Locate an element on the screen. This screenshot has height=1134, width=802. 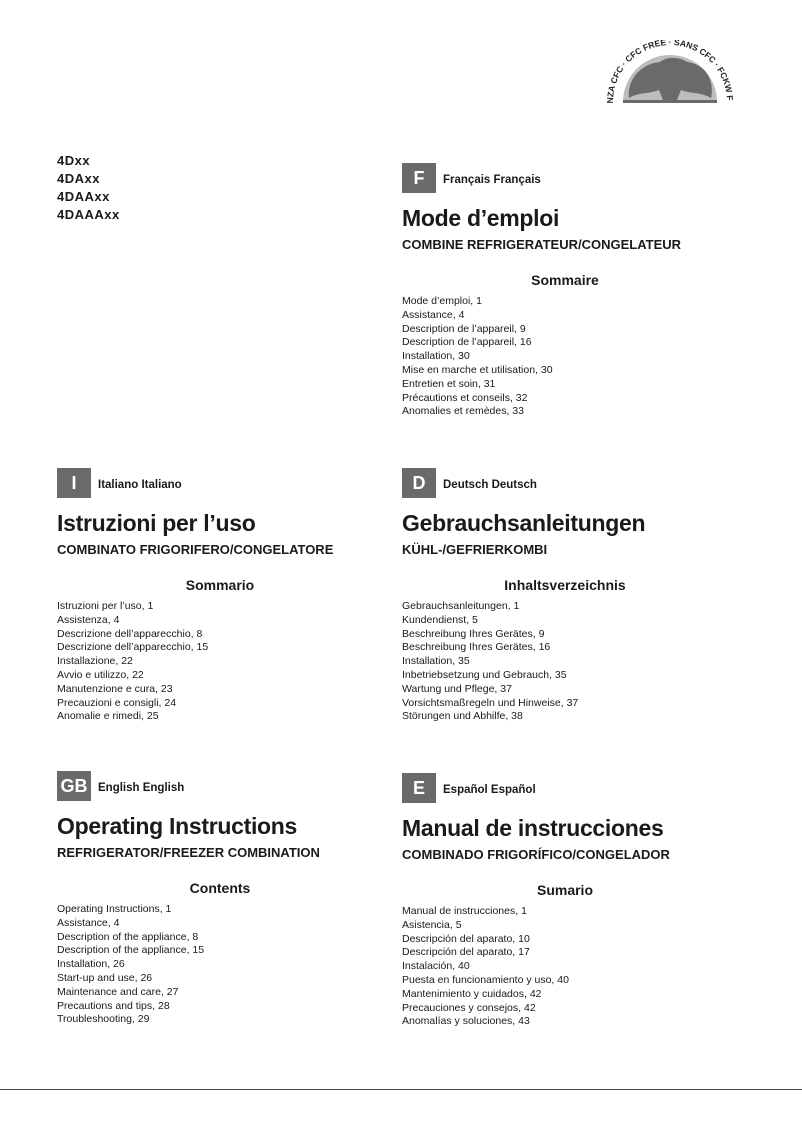
section-title: Manual de instrucciones is located at coordinates (533, 828).